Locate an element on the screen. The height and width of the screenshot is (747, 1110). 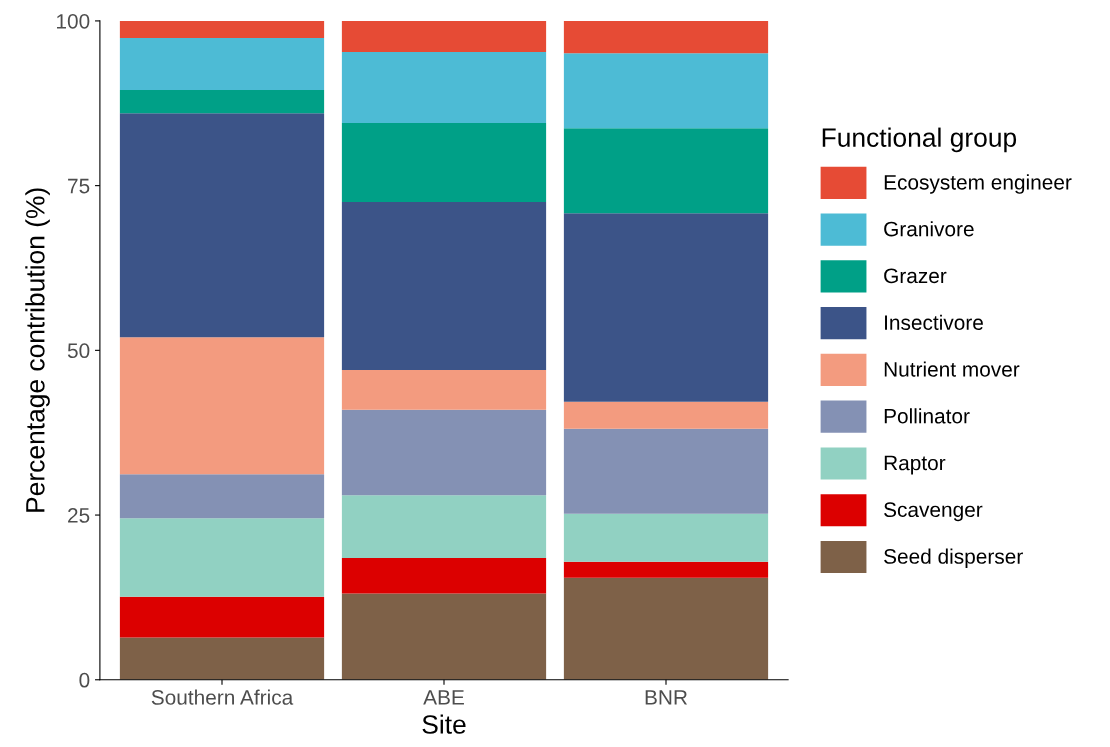
y-tick-label: 50 is located at coordinates (78, 351).